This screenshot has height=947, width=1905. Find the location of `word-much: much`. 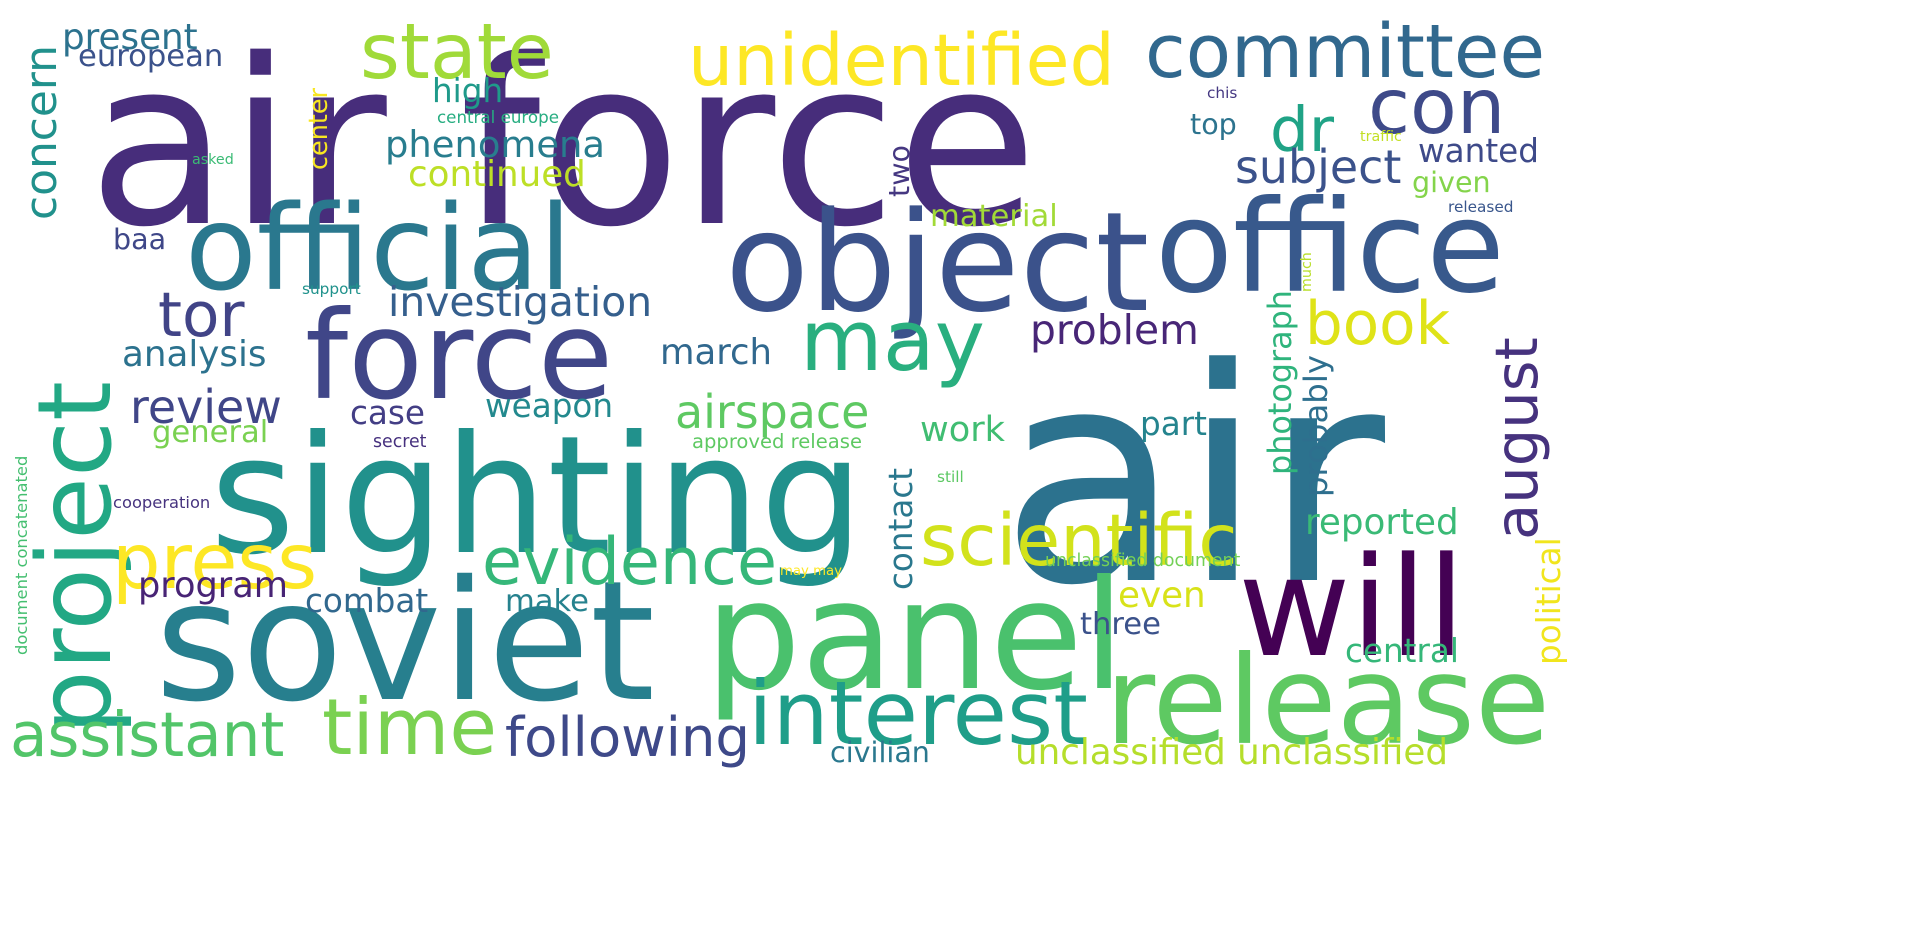

word-much: much is located at coordinates (1307, 272).